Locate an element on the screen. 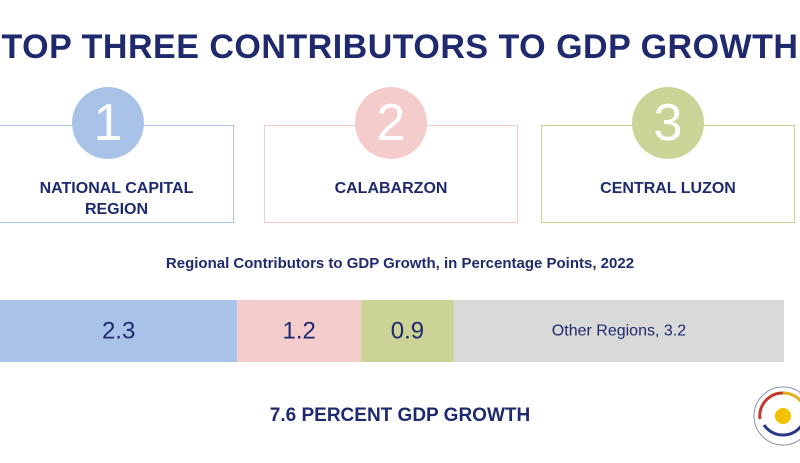 The height and width of the screenshot is (463, 800). bar-label-1: 2.3 is located at coordinates (118, 331).